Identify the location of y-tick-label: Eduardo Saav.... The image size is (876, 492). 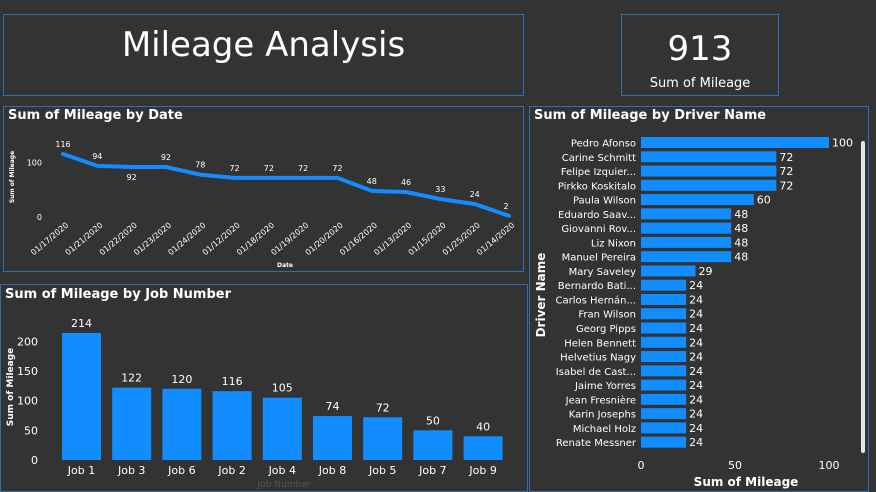
(597, 215).